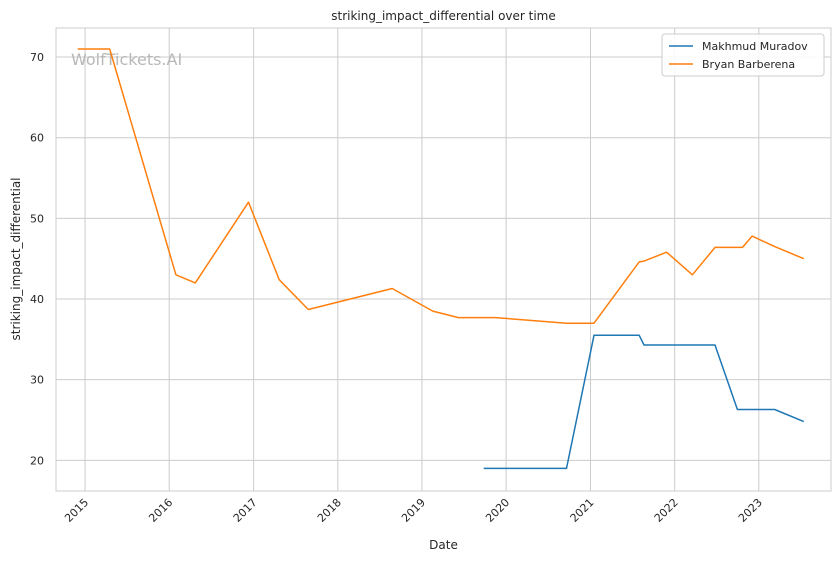 This screenshot has width=840, height=561. Describe the element at coordinates (37, 259) in the screenshot. I see `y-axis-ticks: 20 30 40 50 60 70` at that location.